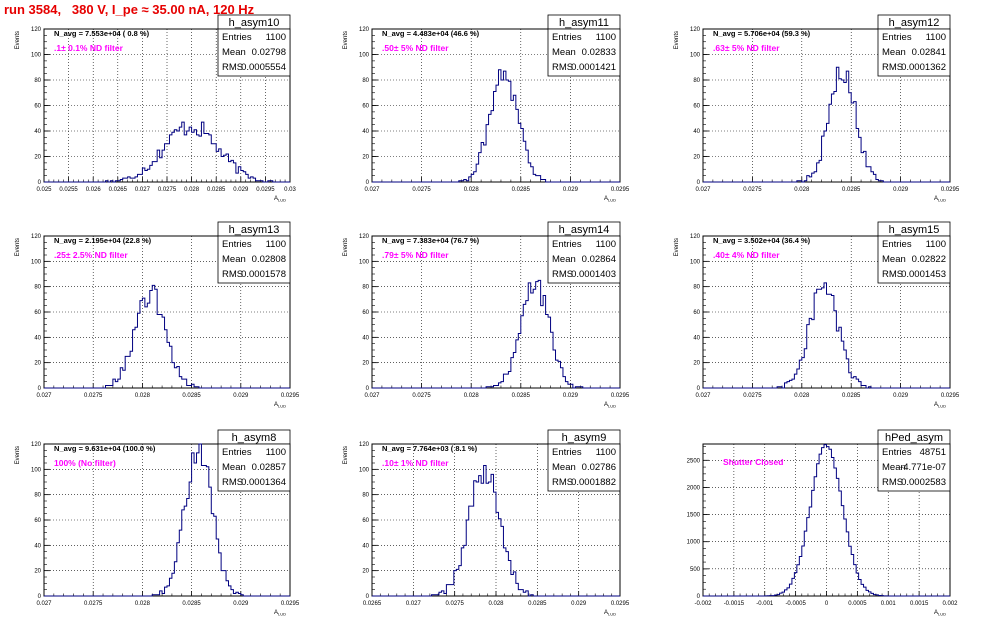  Describe the element at coordinates (734, 604) in the screenshot. I see `x-tick-label: -0.0015` at that location.